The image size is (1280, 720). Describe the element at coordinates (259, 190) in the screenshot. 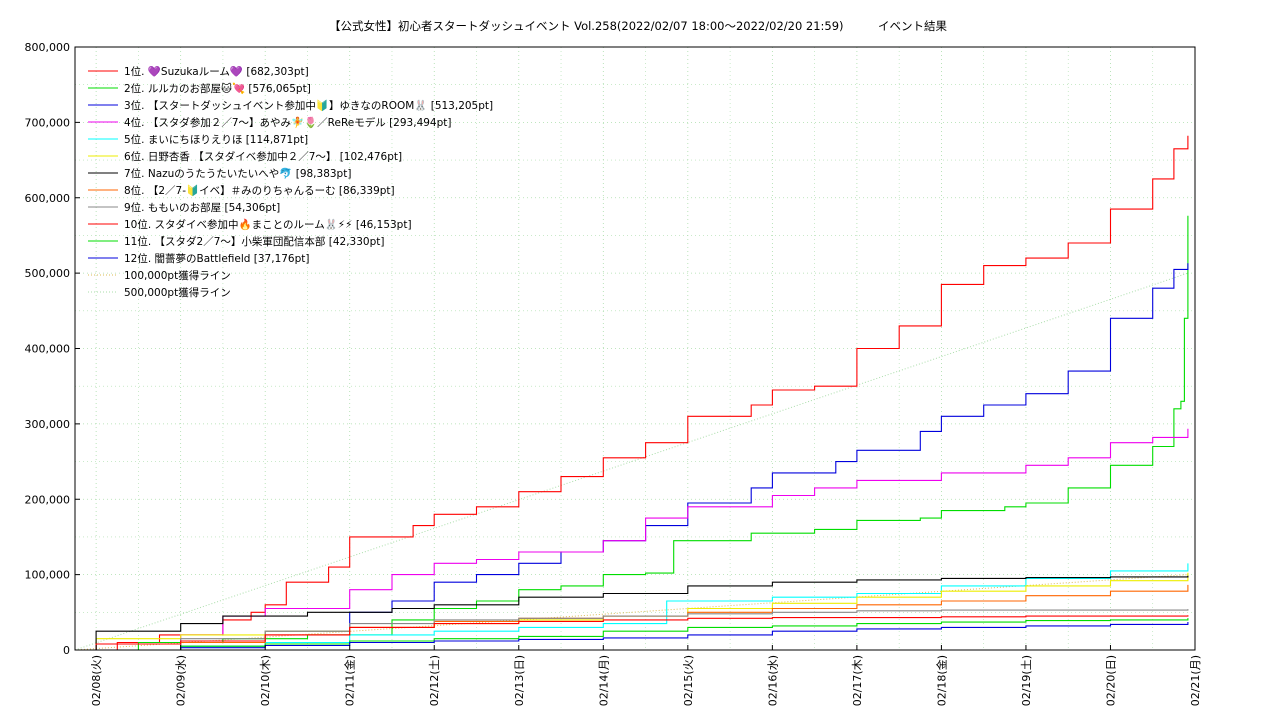

I see `legend-label: 8位. 【2／7-🔰イベ】＃みのりちゃんるーむ [86,339pt]` at that location.